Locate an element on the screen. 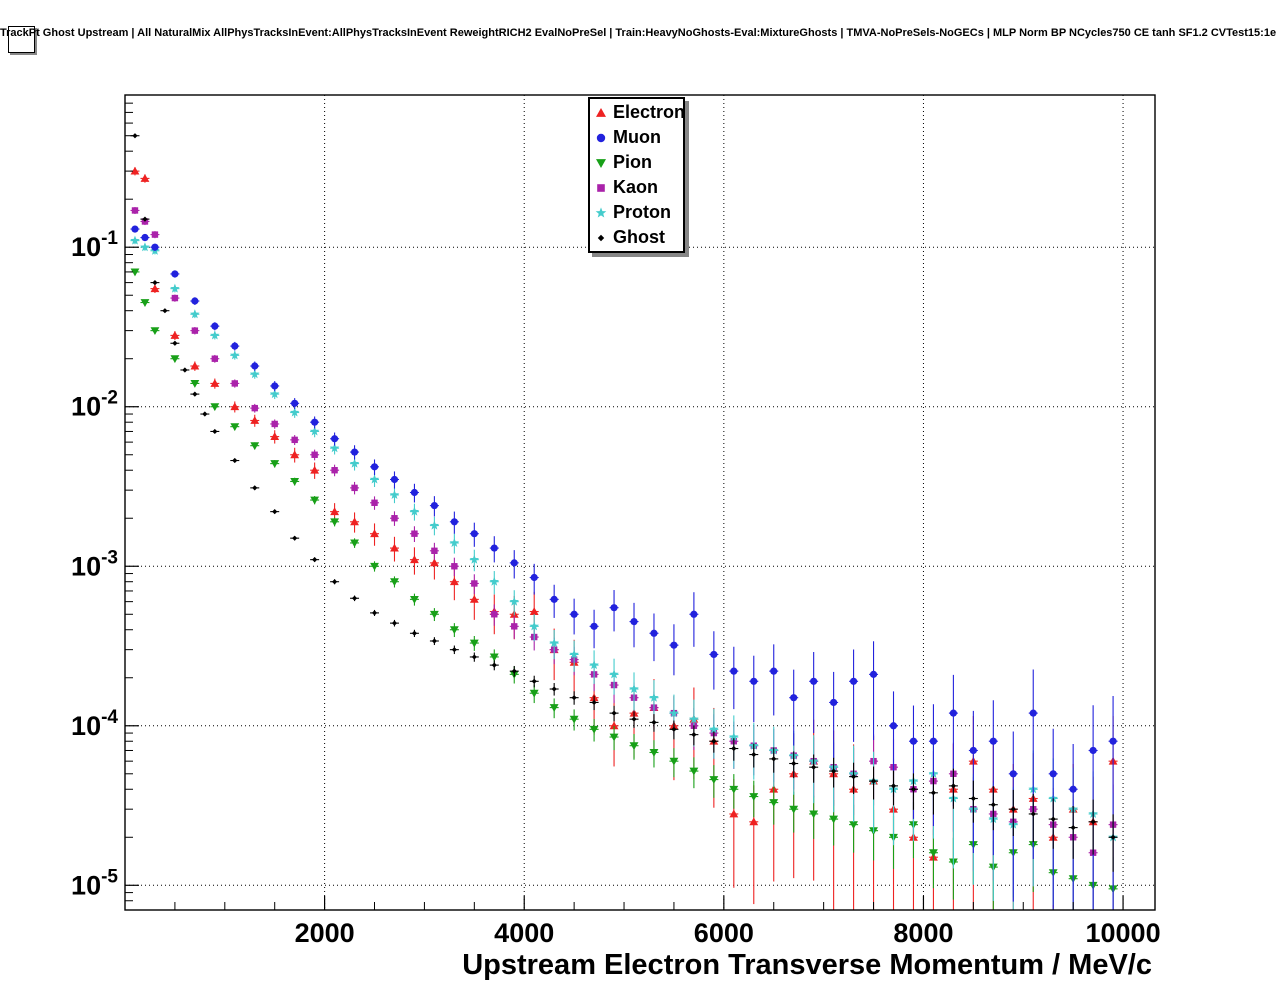 This screenshot has height=996, width=1276. legend-label: Pion is located at coordinates (632, 162).